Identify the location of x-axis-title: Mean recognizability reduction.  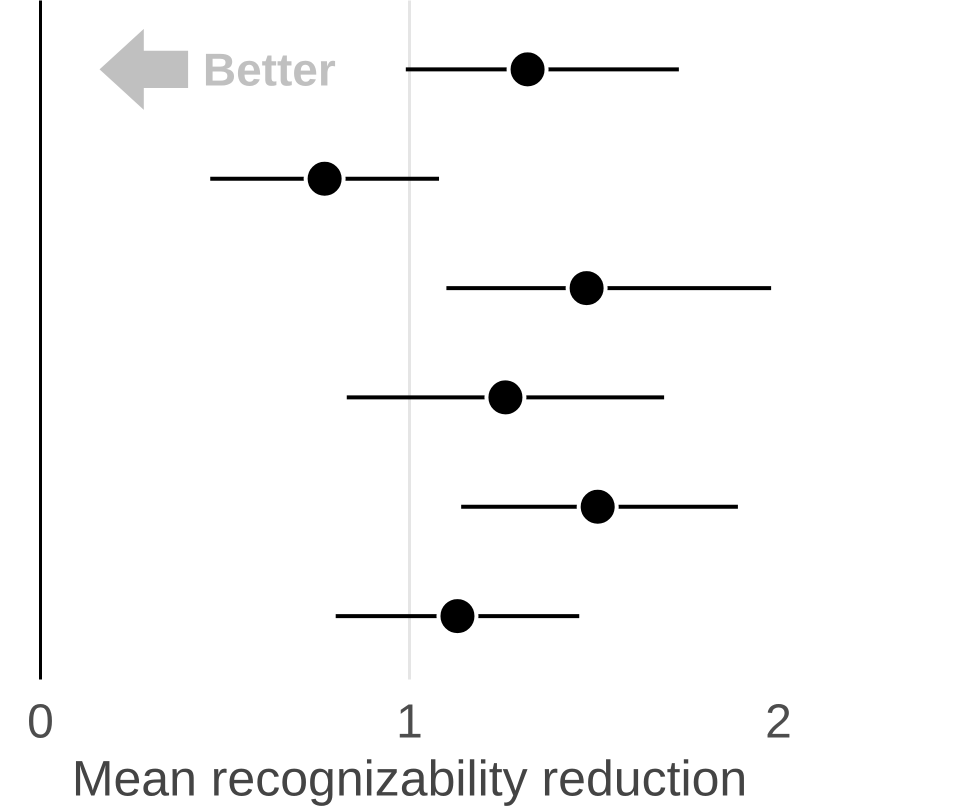
(410, 778).